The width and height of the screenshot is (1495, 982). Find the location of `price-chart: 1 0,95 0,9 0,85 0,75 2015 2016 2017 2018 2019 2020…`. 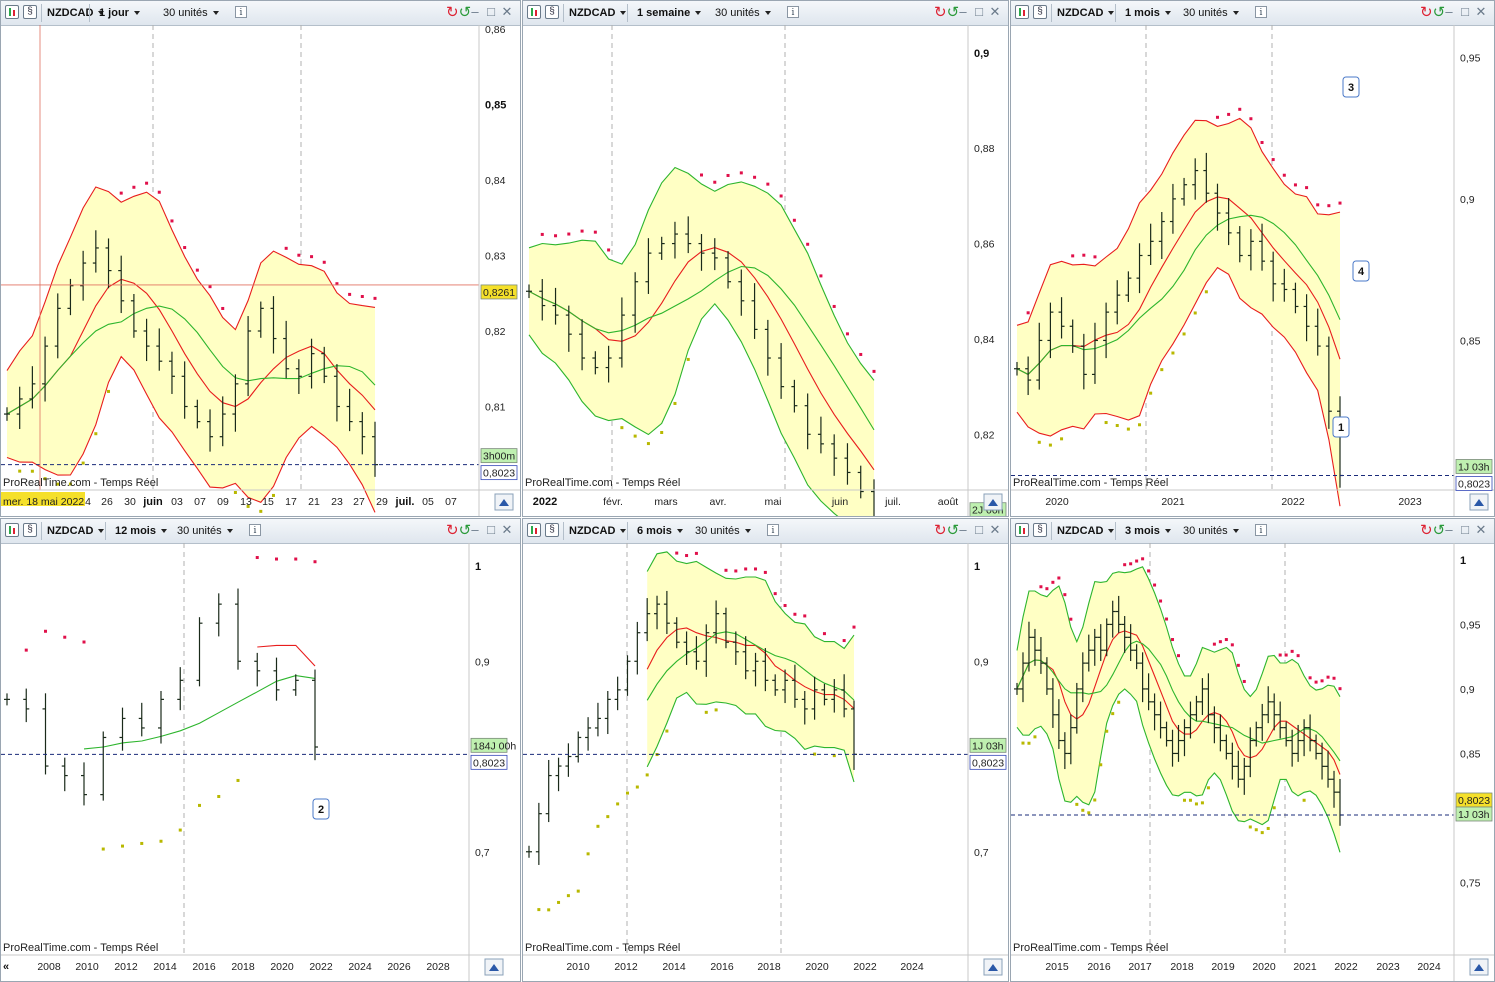

price-chart: 1 0,95 0,9 0,85 0,75 2015 2016 2017 2018 2019 2020… is located at coordinates (1252, 762).